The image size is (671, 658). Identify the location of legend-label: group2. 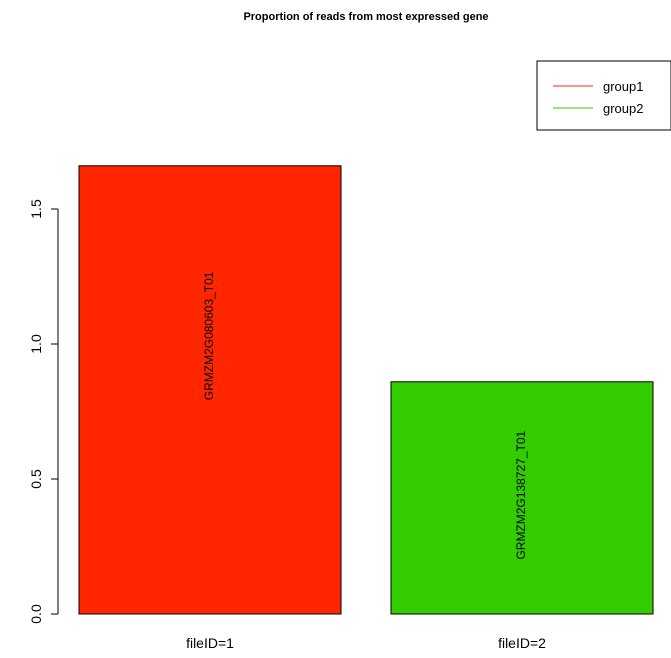
(623, 108).